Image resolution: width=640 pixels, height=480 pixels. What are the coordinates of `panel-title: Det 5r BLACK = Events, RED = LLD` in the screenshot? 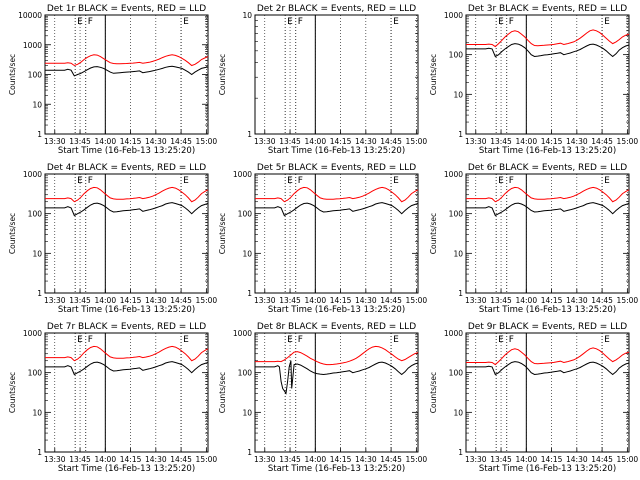 It's located at (336, 168).